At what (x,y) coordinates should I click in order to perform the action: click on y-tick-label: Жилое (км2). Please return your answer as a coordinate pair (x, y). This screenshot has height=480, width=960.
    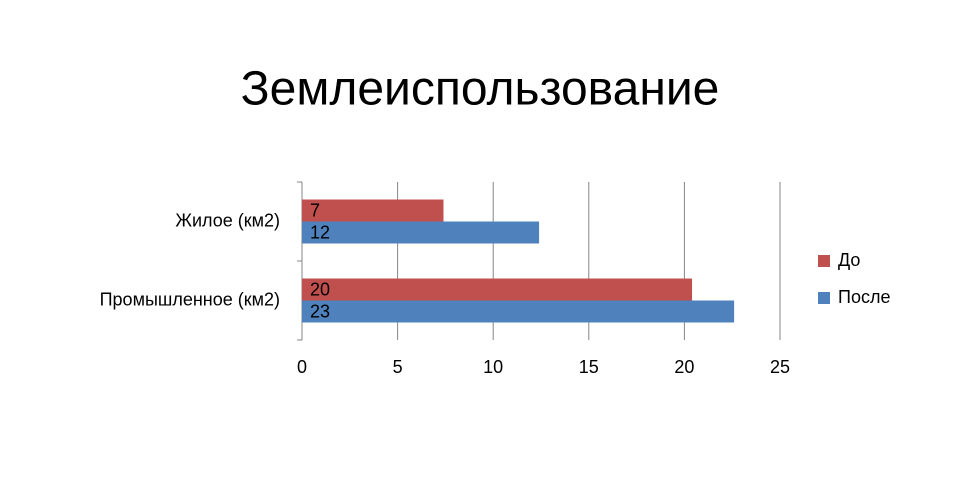
    Looking at the image, I should click on (227, 220).